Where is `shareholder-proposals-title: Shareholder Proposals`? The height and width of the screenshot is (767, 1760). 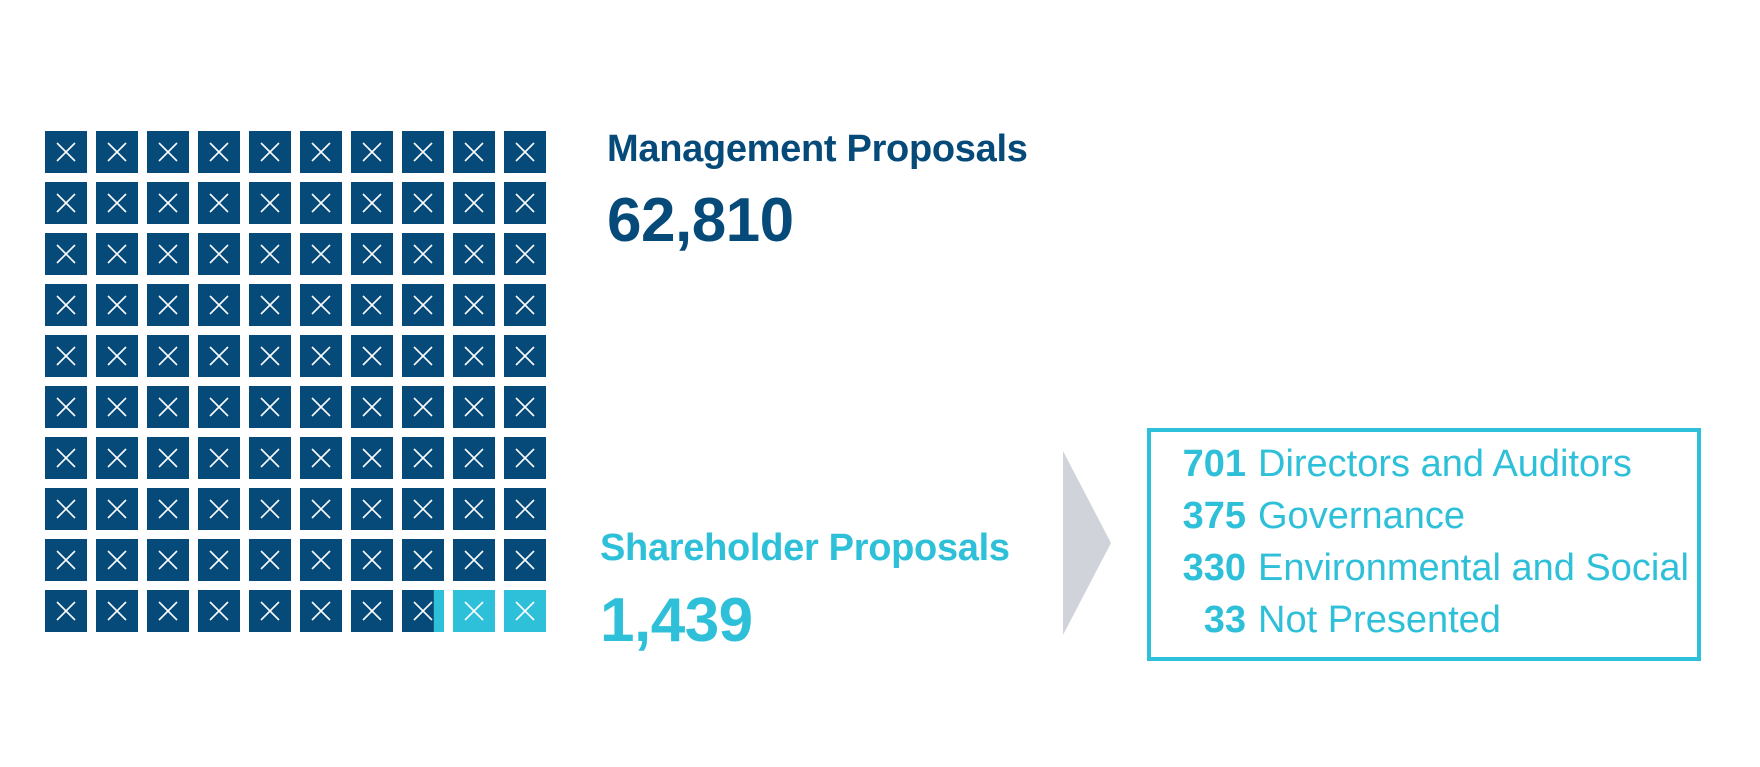 shareholder-proposals-title: Shareholder Proposals is located at coordinates (805, 548).